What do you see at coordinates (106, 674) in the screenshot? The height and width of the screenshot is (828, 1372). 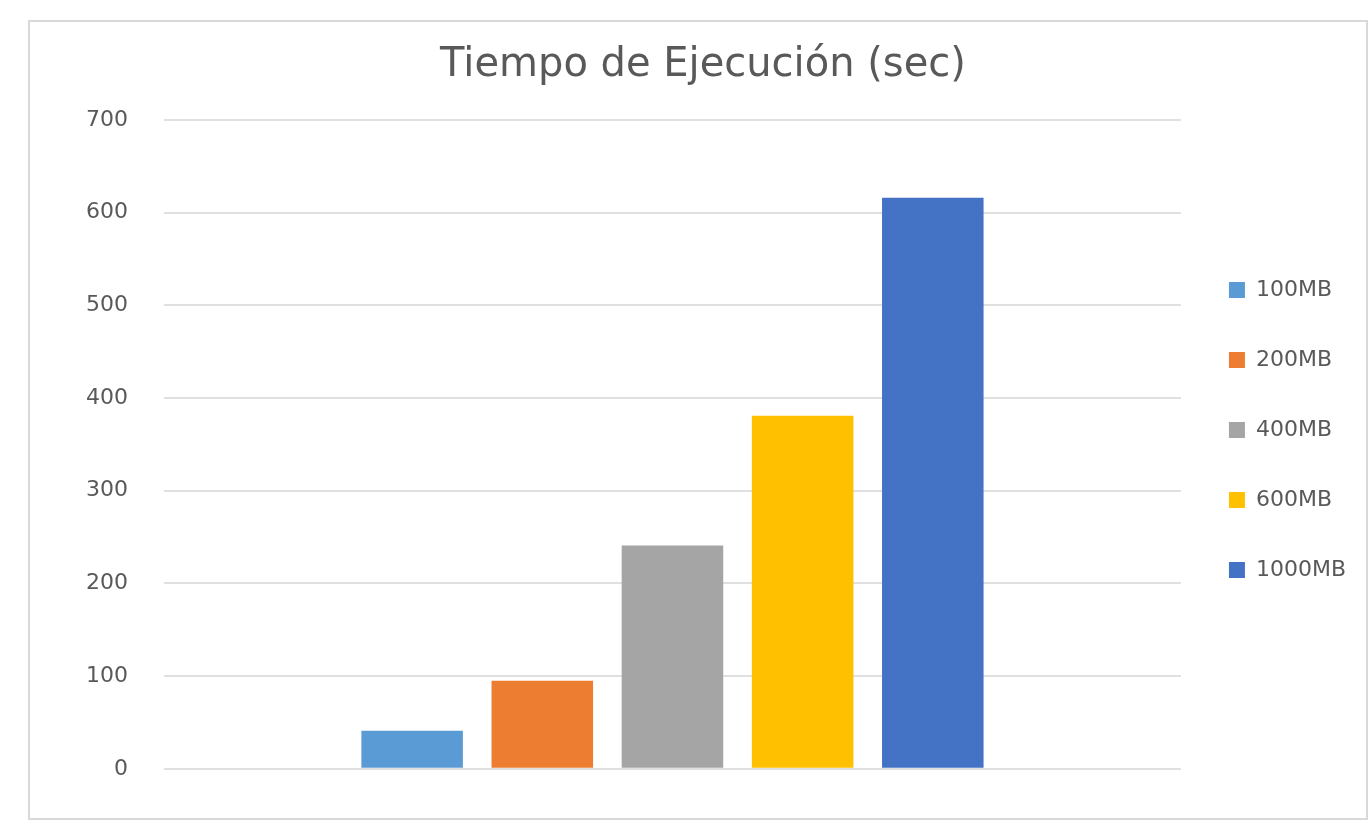 I see `y-tick-label: 100` at bounding box center [106, 674].